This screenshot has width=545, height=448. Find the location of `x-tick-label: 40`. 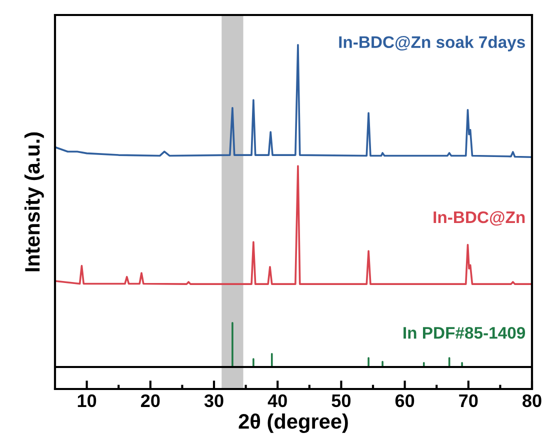

x-tick-label: 40 is located at coordinates (277, 401).